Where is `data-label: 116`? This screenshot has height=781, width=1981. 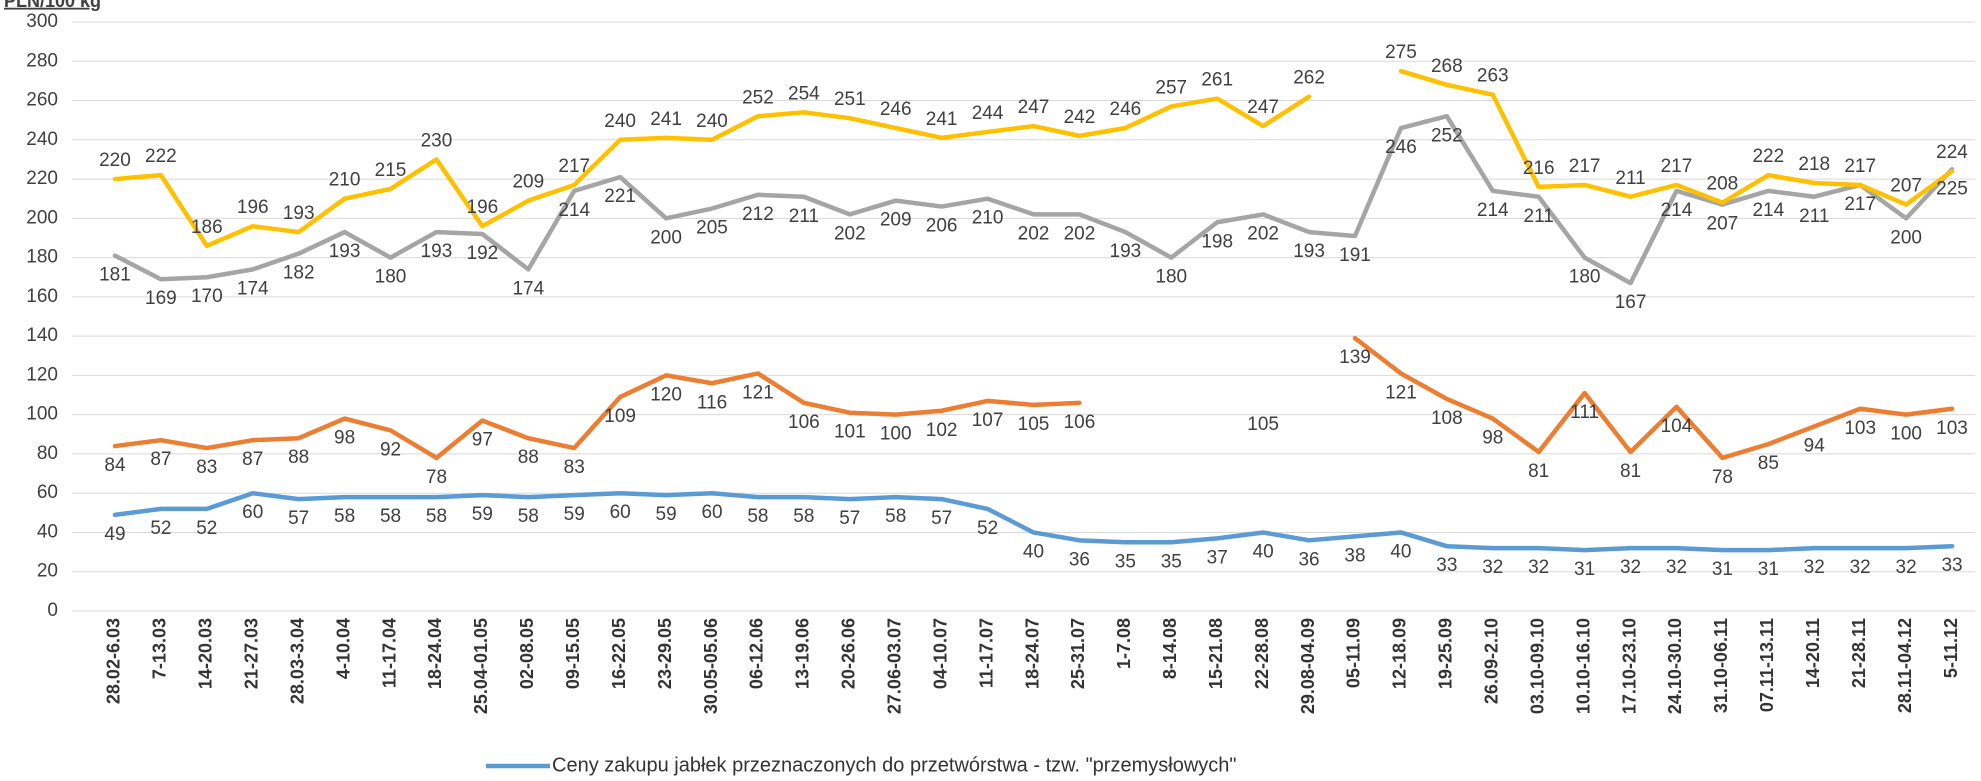
data-label: 116 is located at coordinates (712, 402).